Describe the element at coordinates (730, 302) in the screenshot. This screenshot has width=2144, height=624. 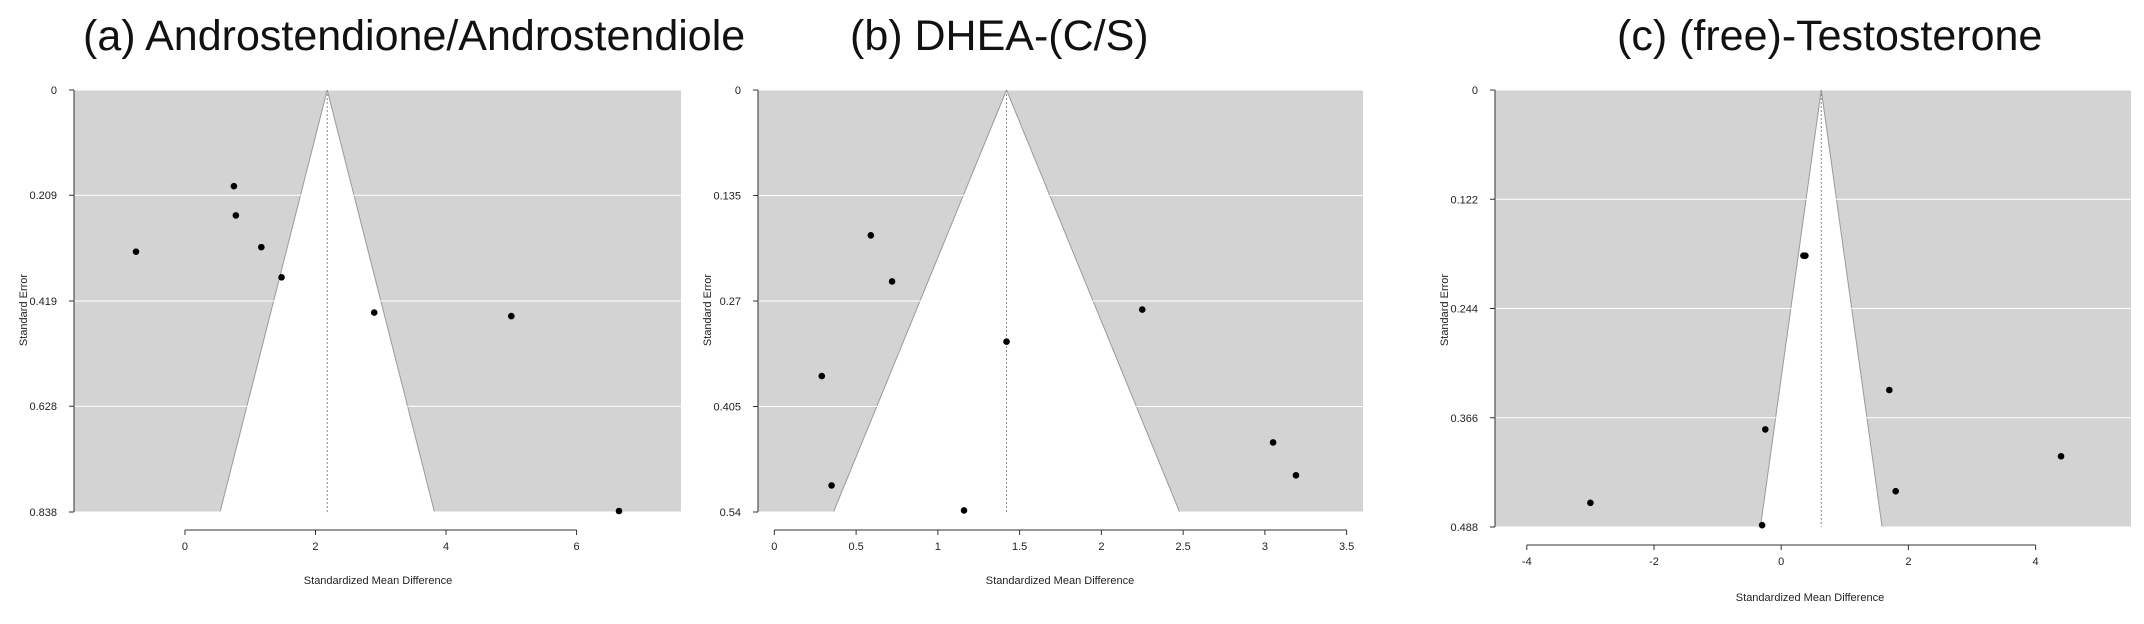
I see `panel-b-y-tick-label: 0.27` at that location.